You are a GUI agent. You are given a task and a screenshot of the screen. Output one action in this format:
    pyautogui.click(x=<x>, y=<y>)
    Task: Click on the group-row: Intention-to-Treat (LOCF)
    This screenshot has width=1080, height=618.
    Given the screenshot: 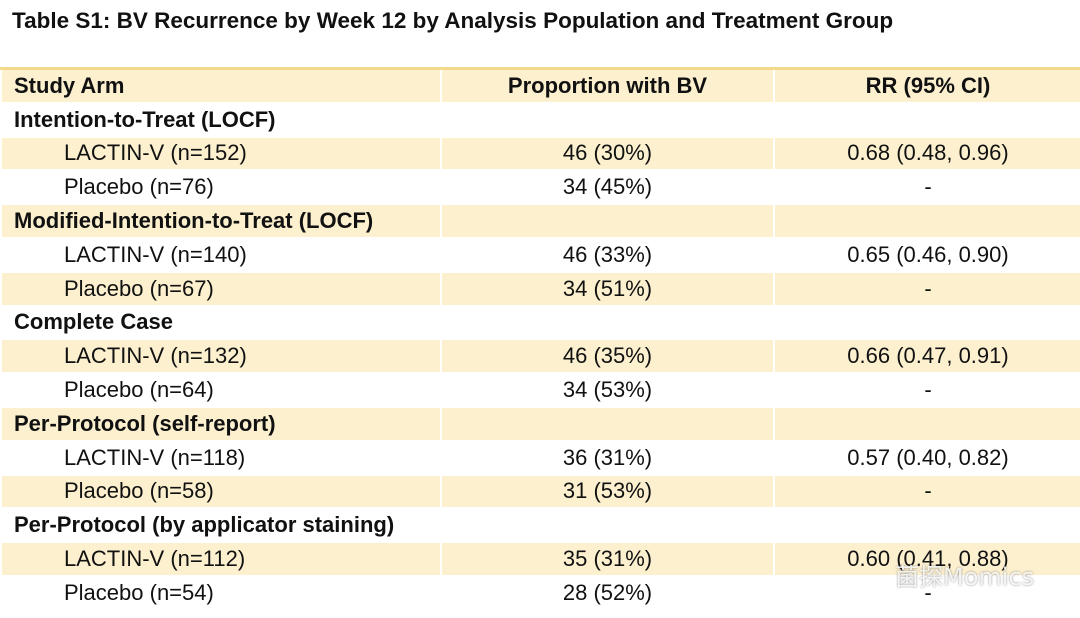 What is the action you would take?
    pyautogui.click(x=540, y=120)
    